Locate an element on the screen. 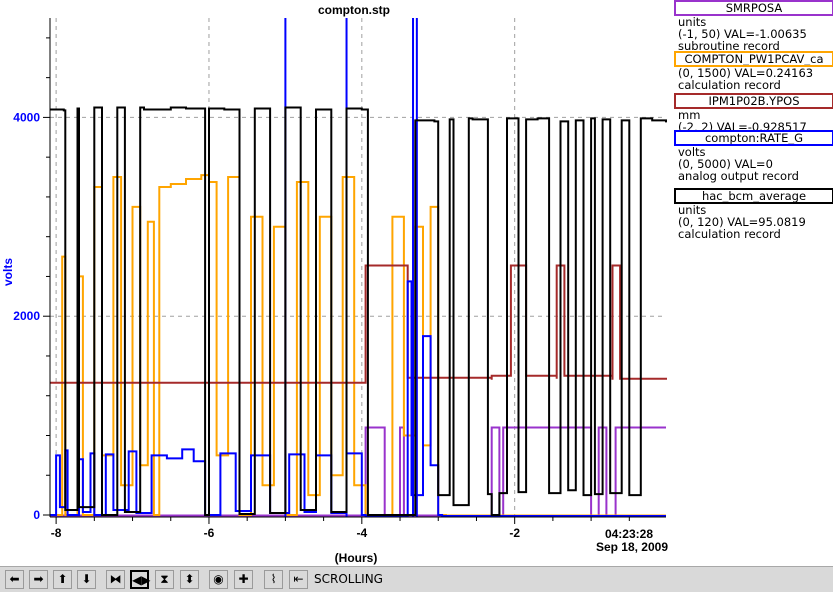  scrolling-status: SCROLLING is located at coordinates (348, 579).